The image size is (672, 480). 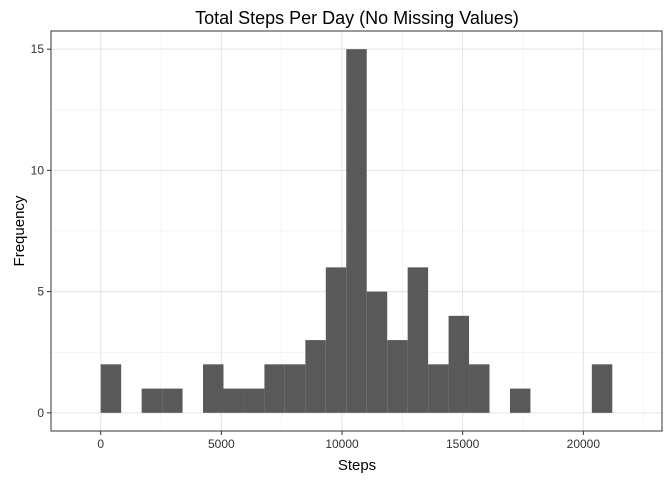 What do you see at coordinates (463, 444) in the screenshot?
I see `x-tick-label: 15000` at bounding box center [463, 444].